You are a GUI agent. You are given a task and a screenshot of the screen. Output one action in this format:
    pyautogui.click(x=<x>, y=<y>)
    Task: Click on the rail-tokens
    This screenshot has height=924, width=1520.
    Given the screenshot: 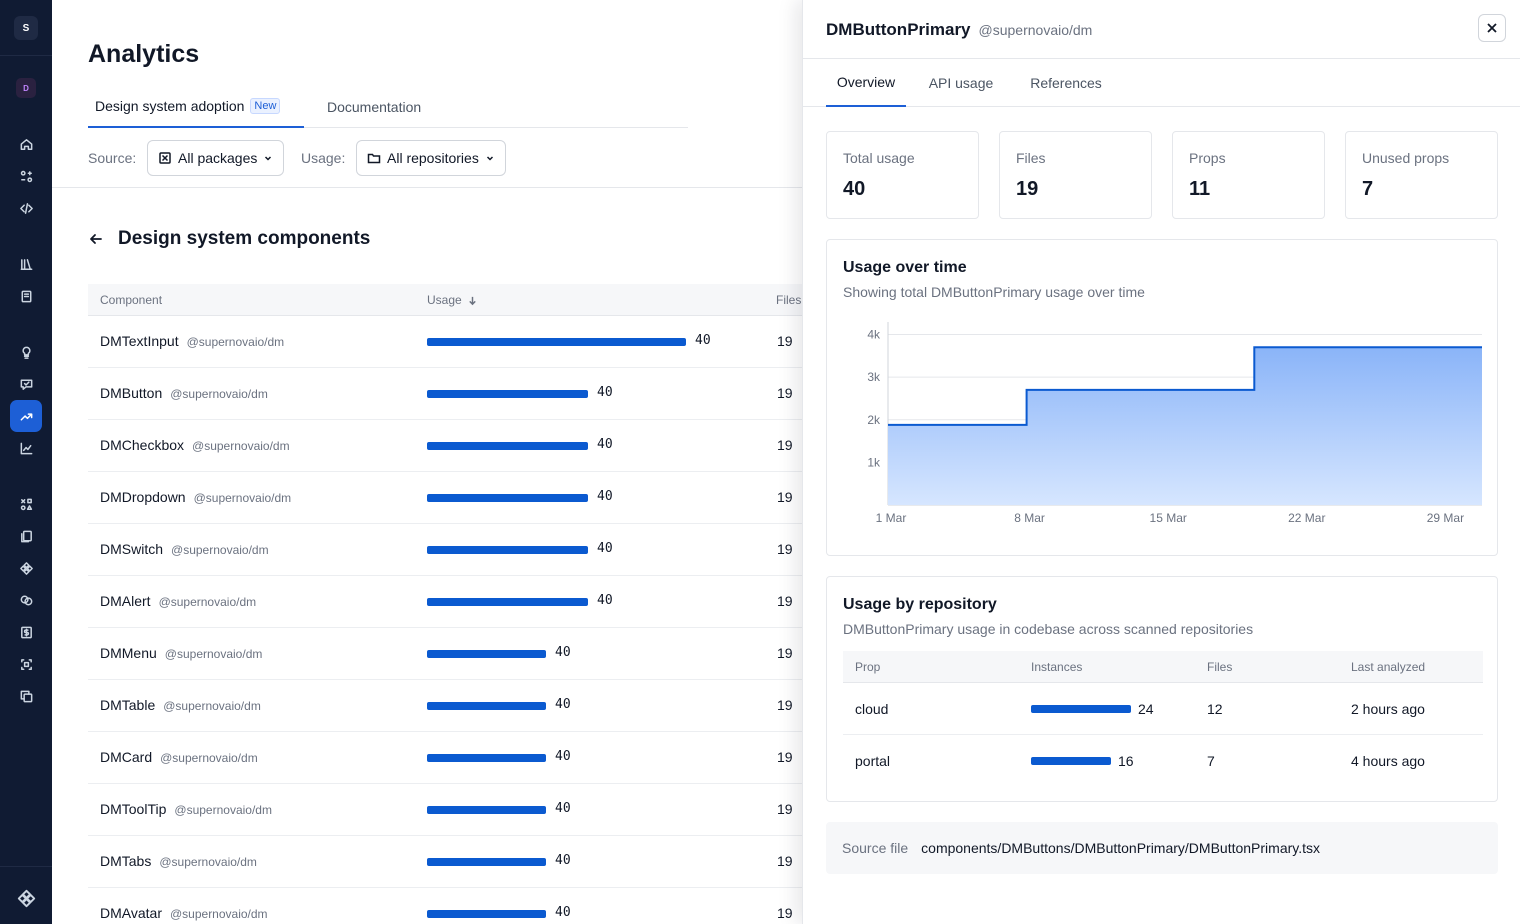 What is the action you would take?
    pyautogui.click(x=26, y=176)
    